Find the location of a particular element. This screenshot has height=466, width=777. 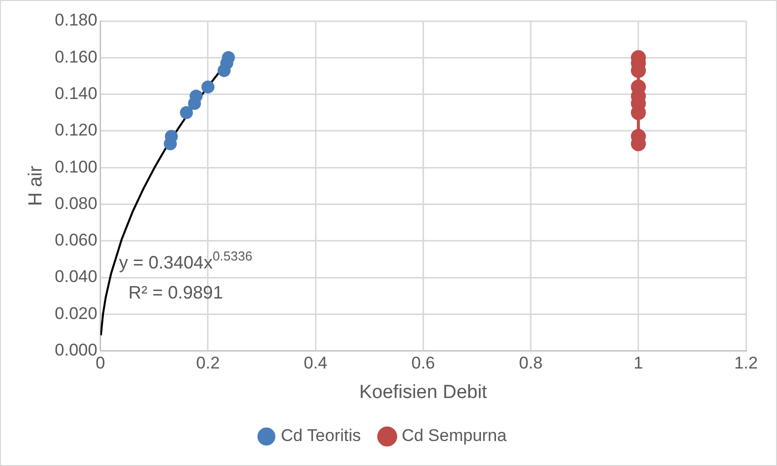

y-axis-title: H air is located at coordinates (36, 185).